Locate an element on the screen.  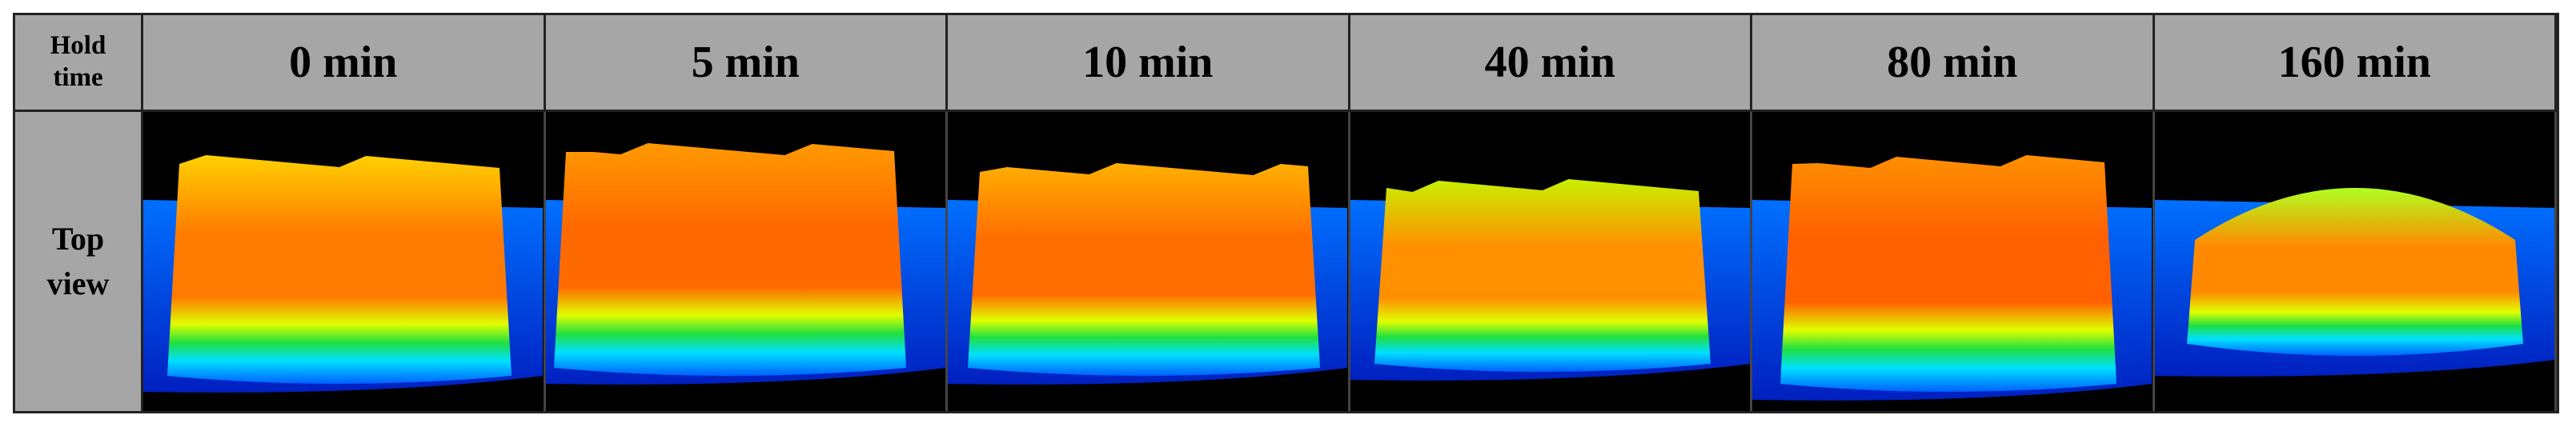
corner-header: Hold time is located at coordinates (79, 63).